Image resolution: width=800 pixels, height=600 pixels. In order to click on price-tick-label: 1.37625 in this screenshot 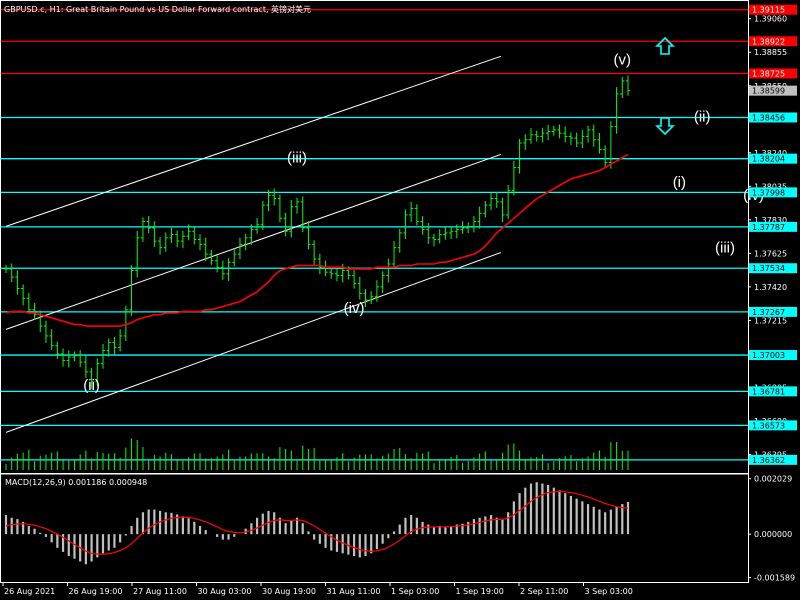, I will do `click(770, 253)`.